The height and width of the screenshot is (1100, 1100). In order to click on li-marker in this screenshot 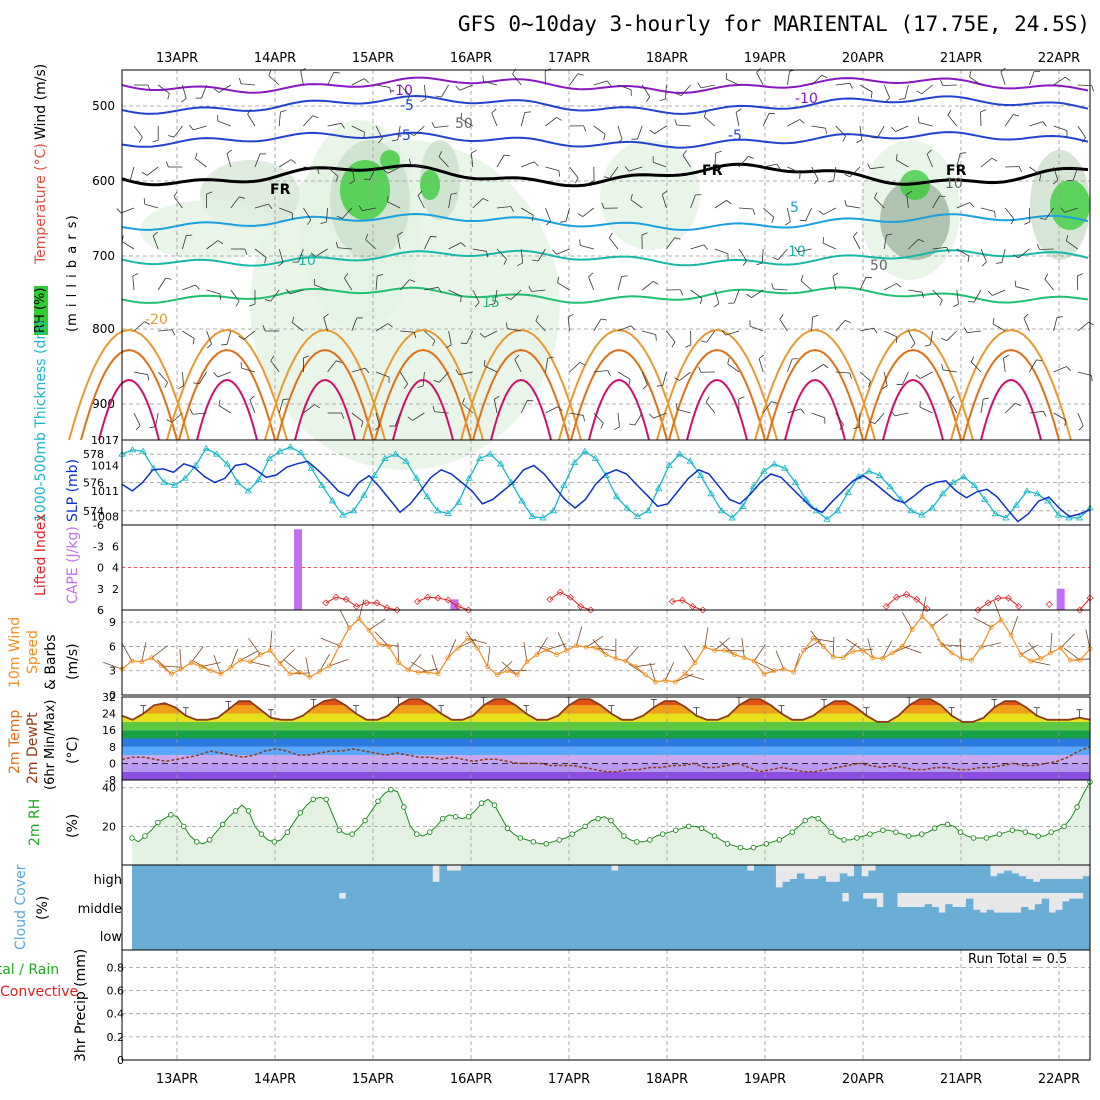, I will do `click(326, 603)`.